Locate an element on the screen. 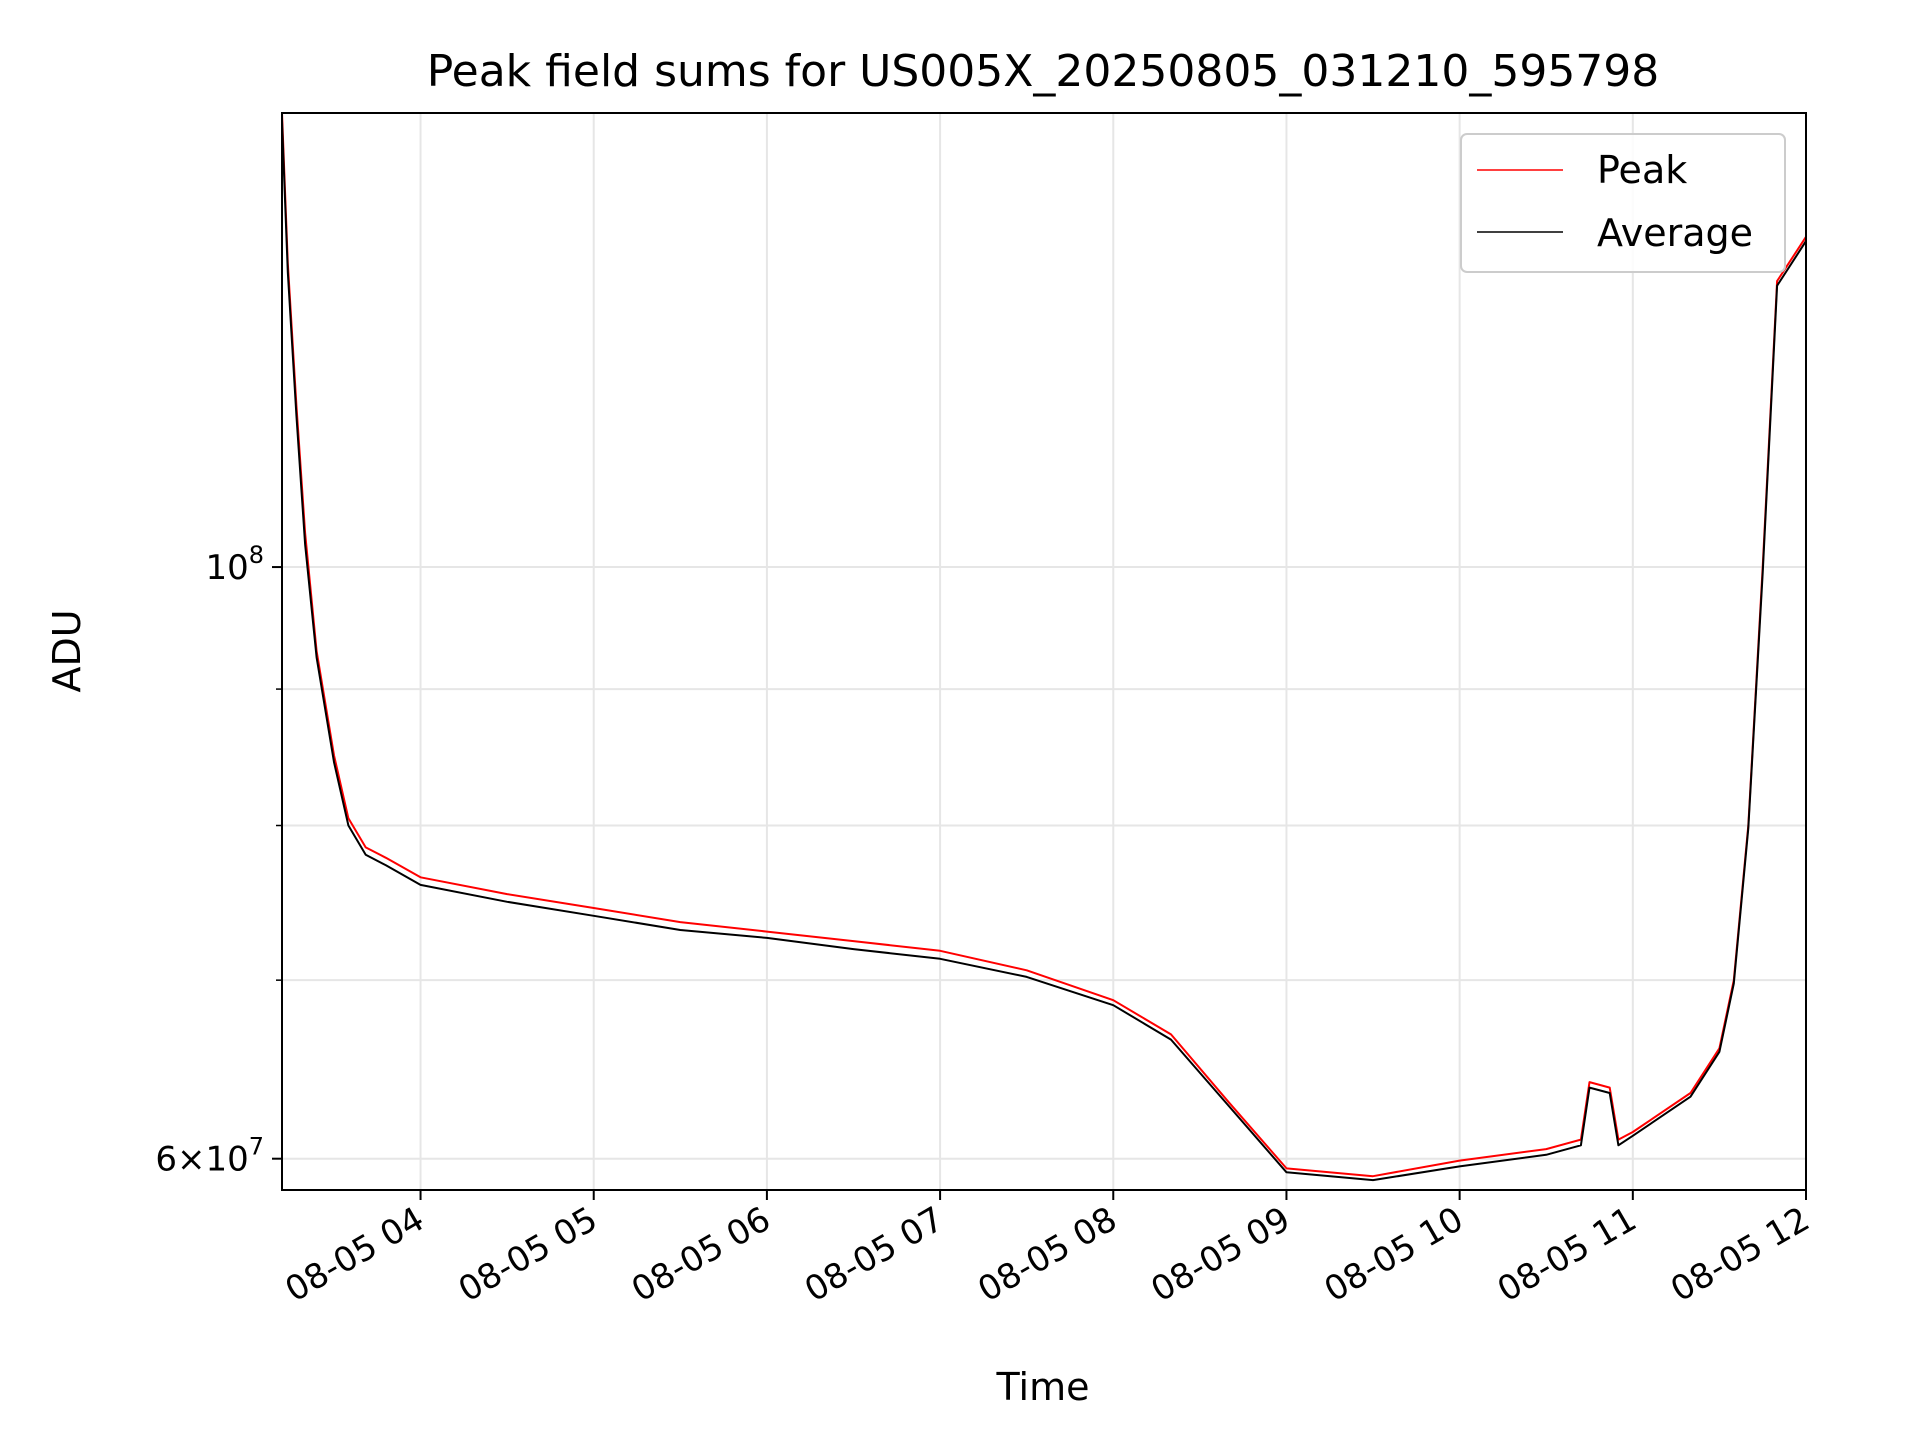 The width and height of the screenshot is (1920, 1440). x-tick-label: 08-05 06 is located at coordinates (701, 1254).